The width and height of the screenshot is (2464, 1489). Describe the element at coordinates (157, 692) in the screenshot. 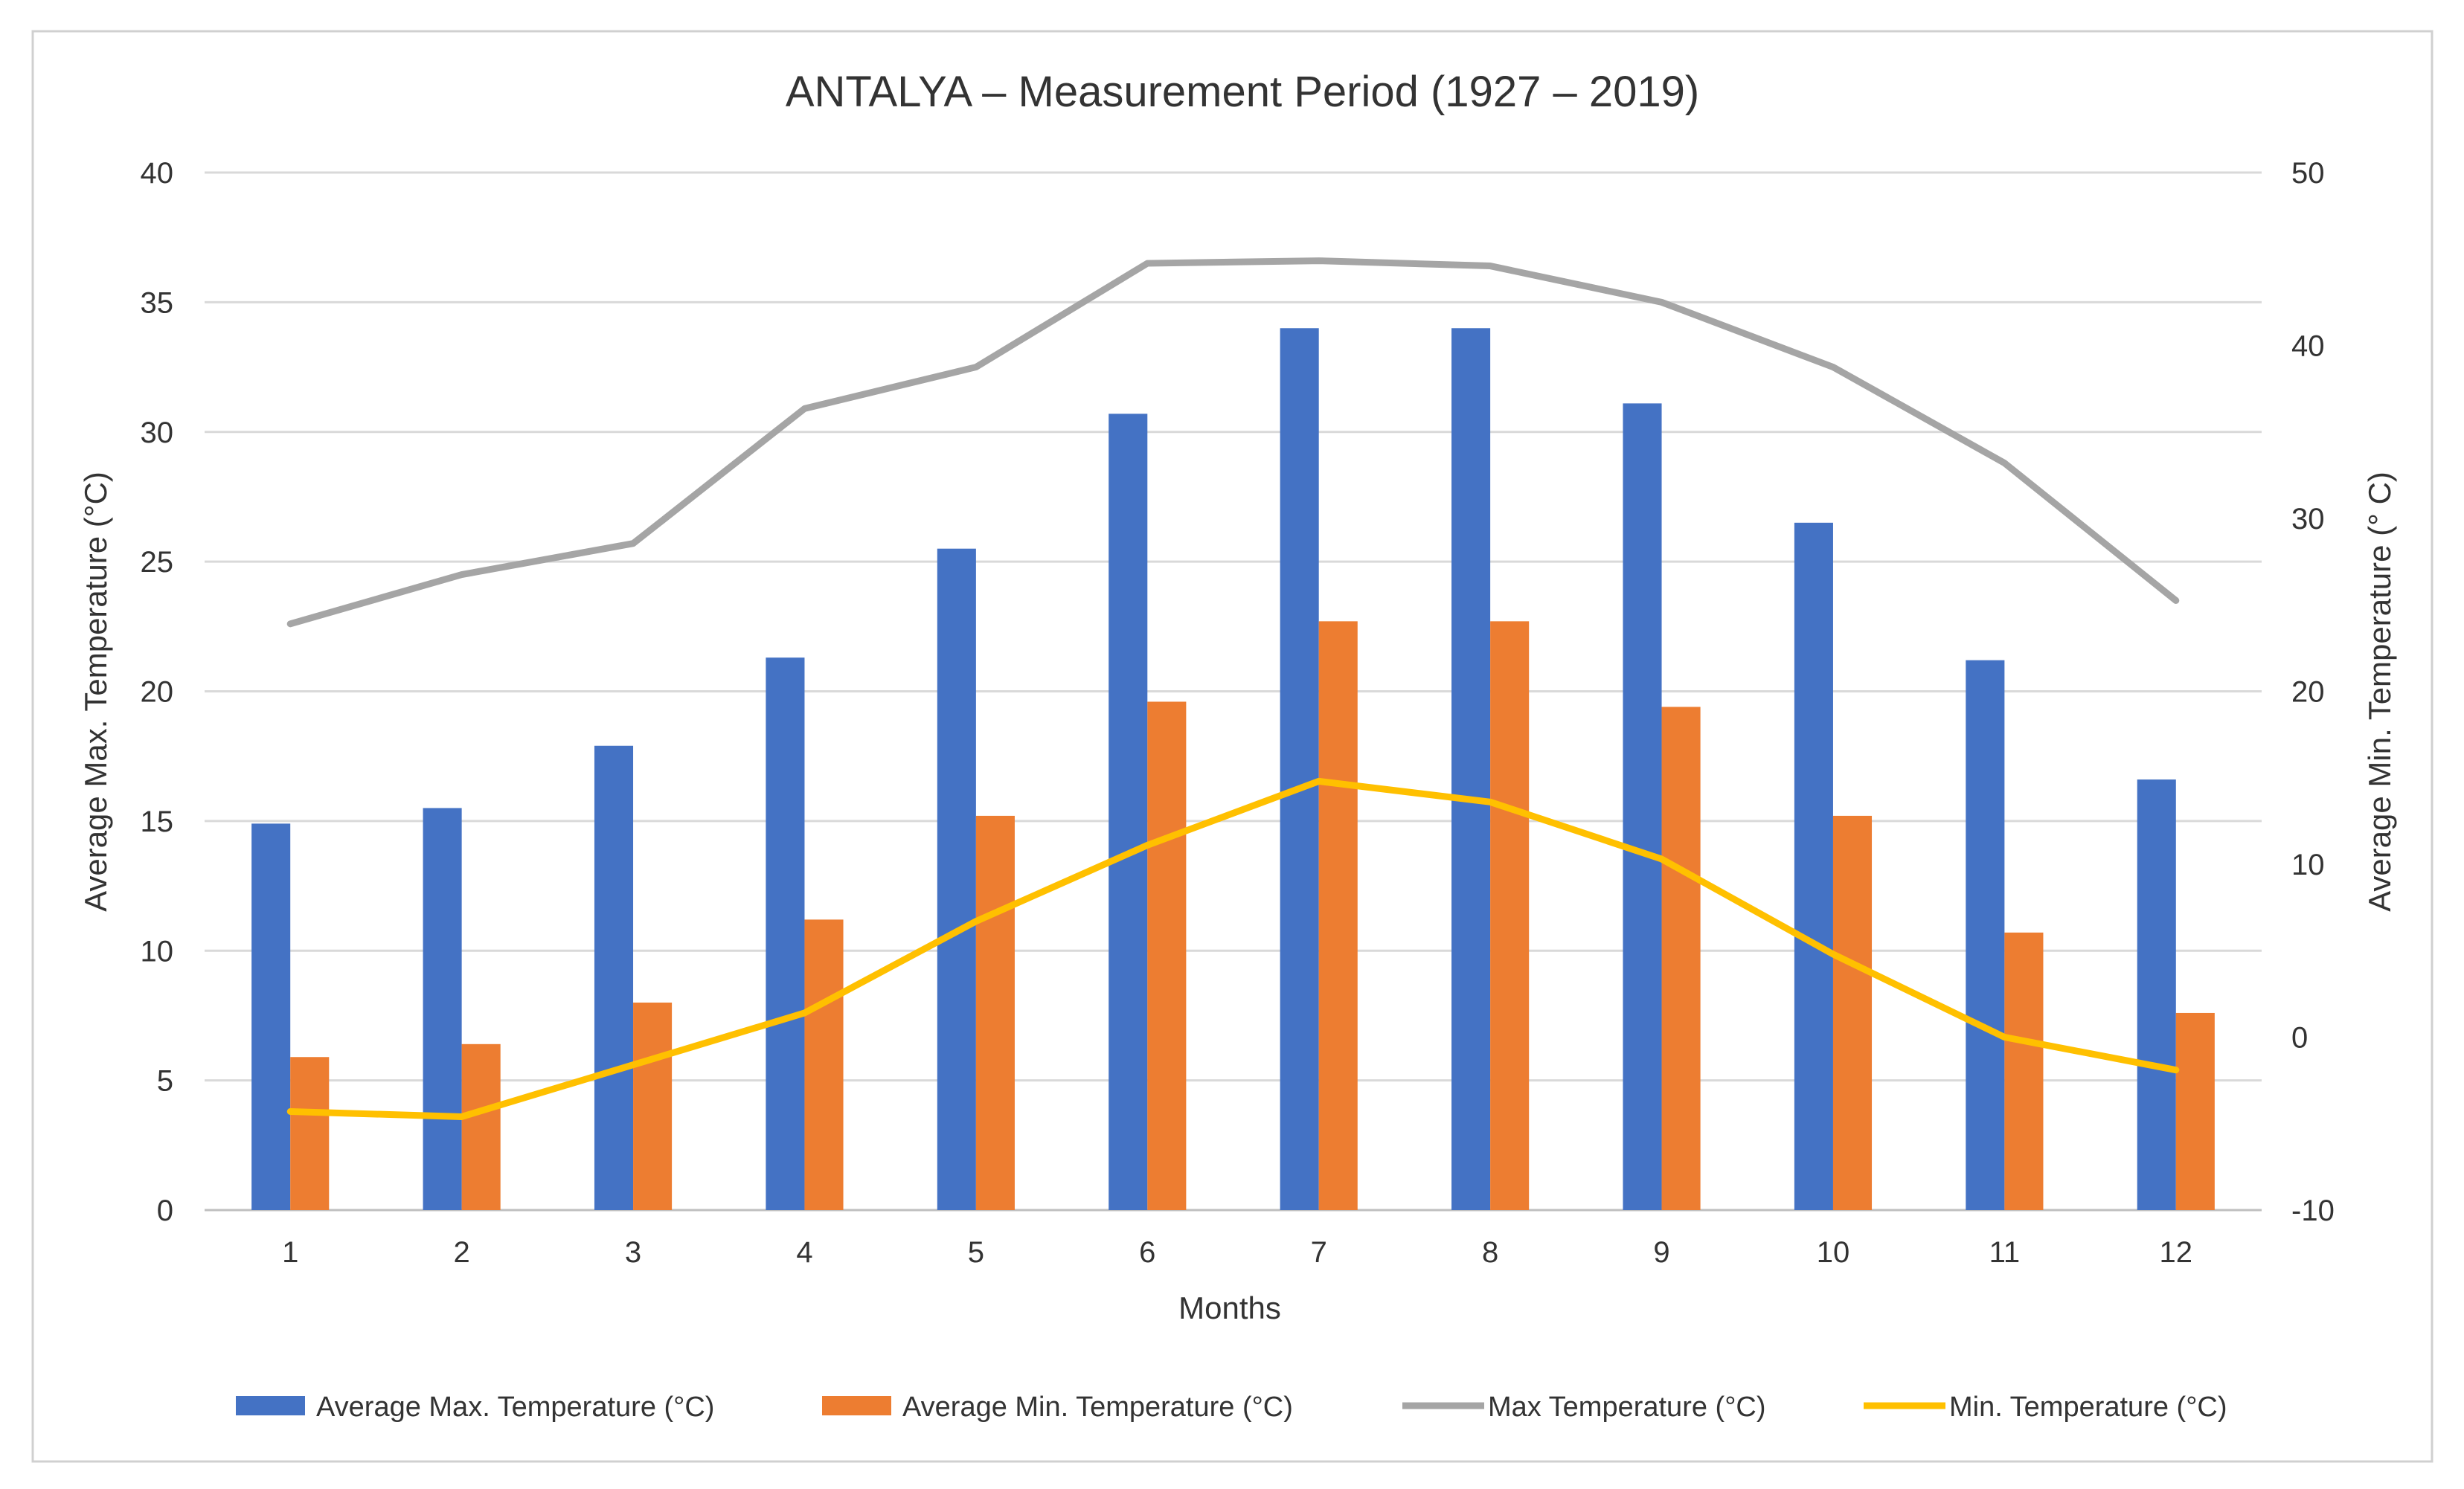

I see `y-tick-label: 20` at that location.